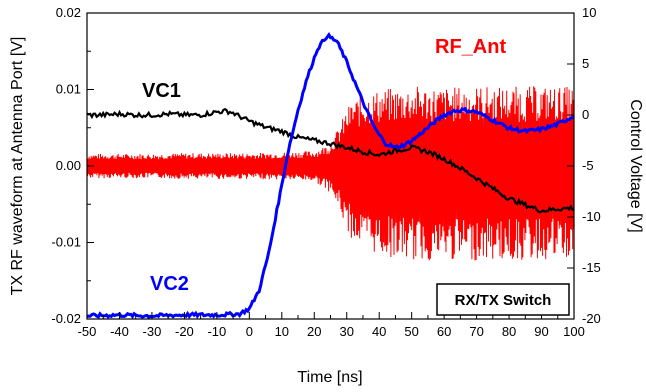 The image size is (646, 392). What do you see at coordinates (585, 114) in the screenshot?
I see `y-right-tick-label: 0` at bounding box center [585, 114].